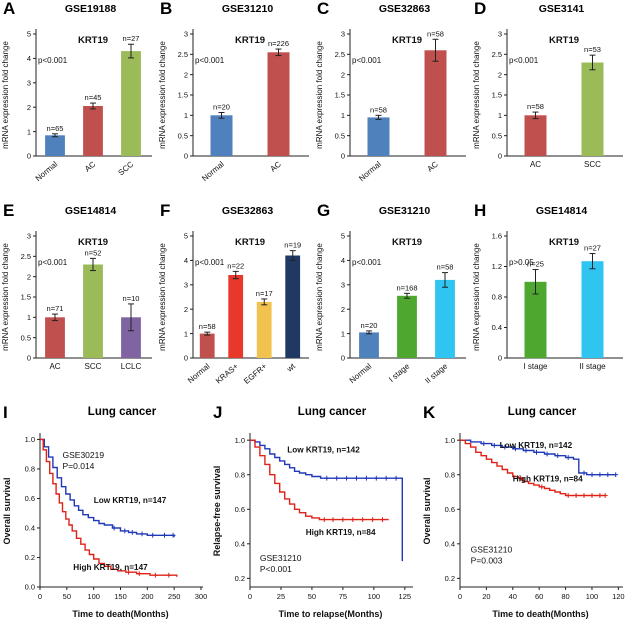  Describe the element at coordinates (618, 596) in the screenshot. I see `svg-text: 120` at that location.